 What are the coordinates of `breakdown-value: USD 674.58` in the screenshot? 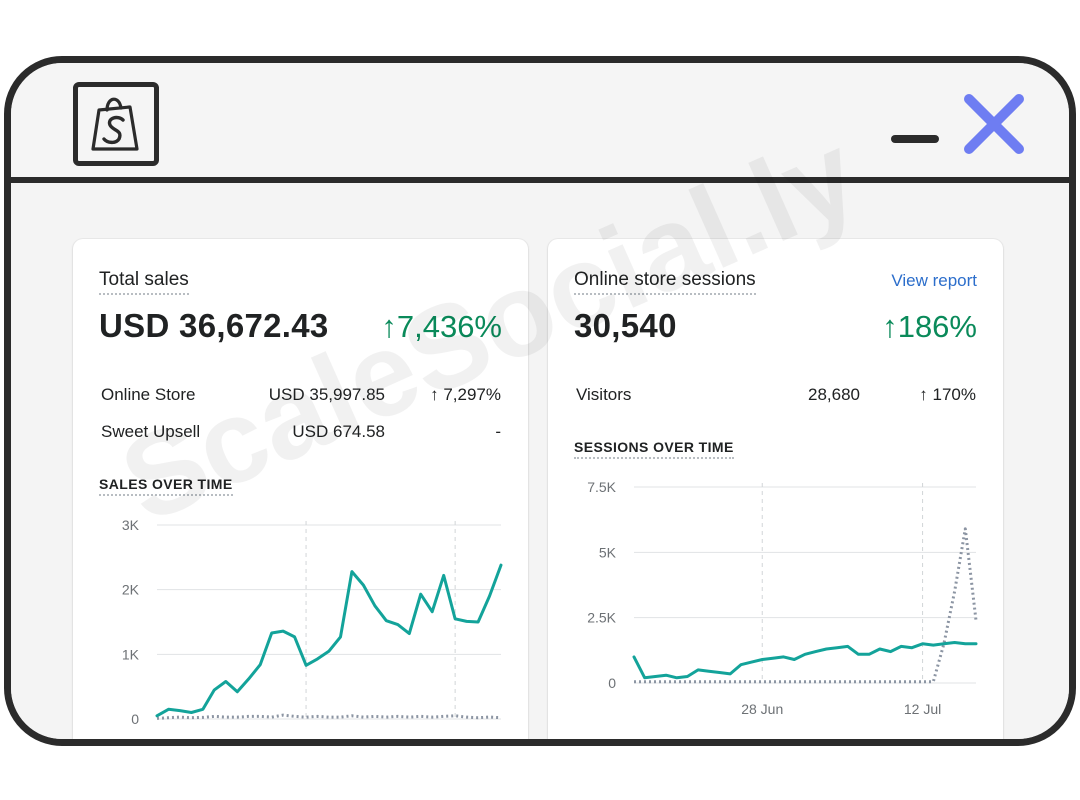 It's located at (338, 431).